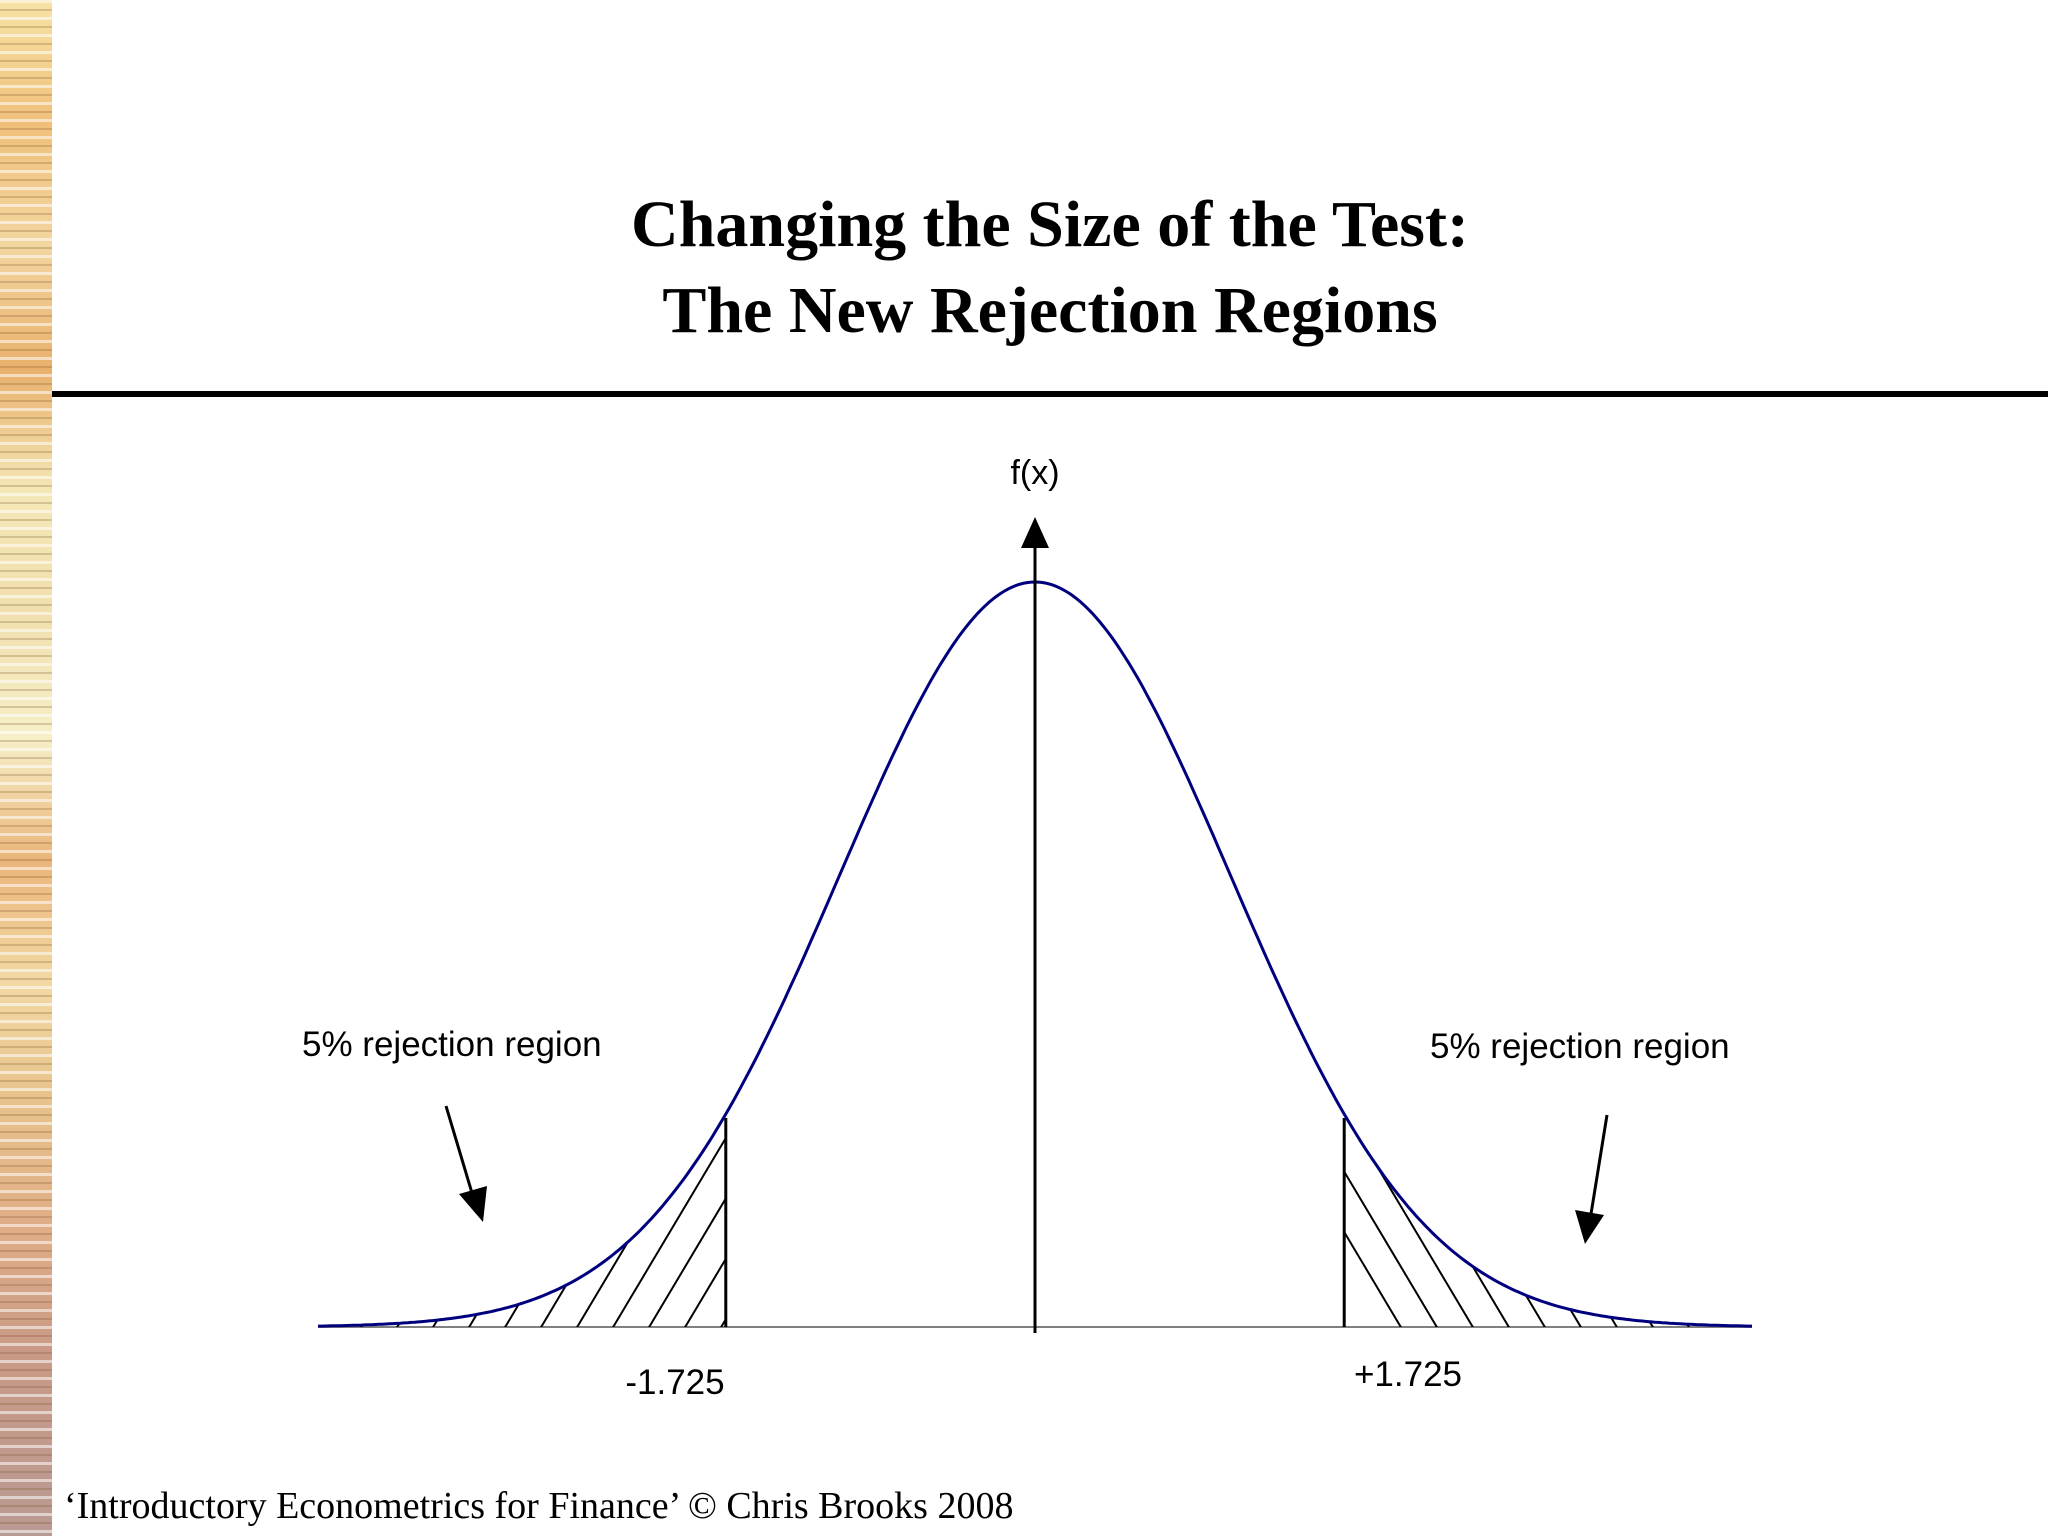  Describe the element at coordinates (1050, 224) in the screenshot. I see `title-line-1: Changing the Size of the Test:` at that location.